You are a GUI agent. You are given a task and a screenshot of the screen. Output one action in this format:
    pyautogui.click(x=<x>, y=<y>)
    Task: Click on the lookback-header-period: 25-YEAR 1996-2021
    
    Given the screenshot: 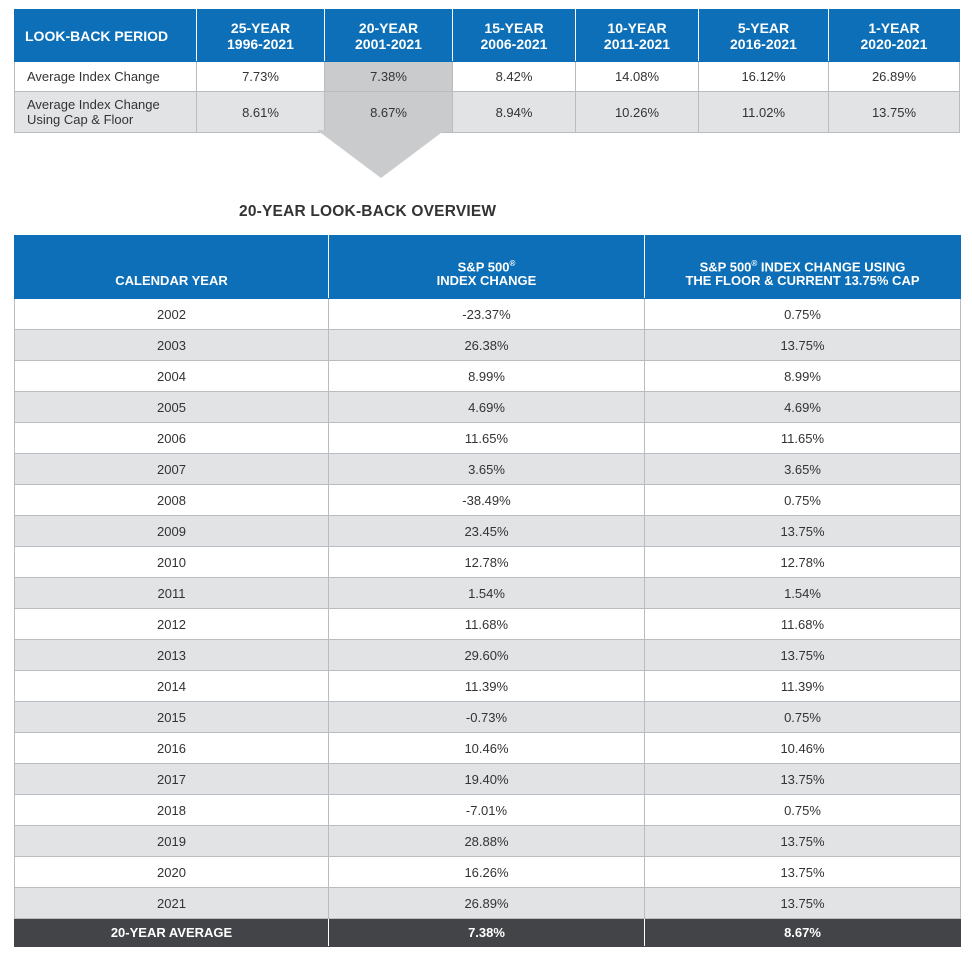 What is the action you would take?
    pyautogui.click(x=260, y=35)
    